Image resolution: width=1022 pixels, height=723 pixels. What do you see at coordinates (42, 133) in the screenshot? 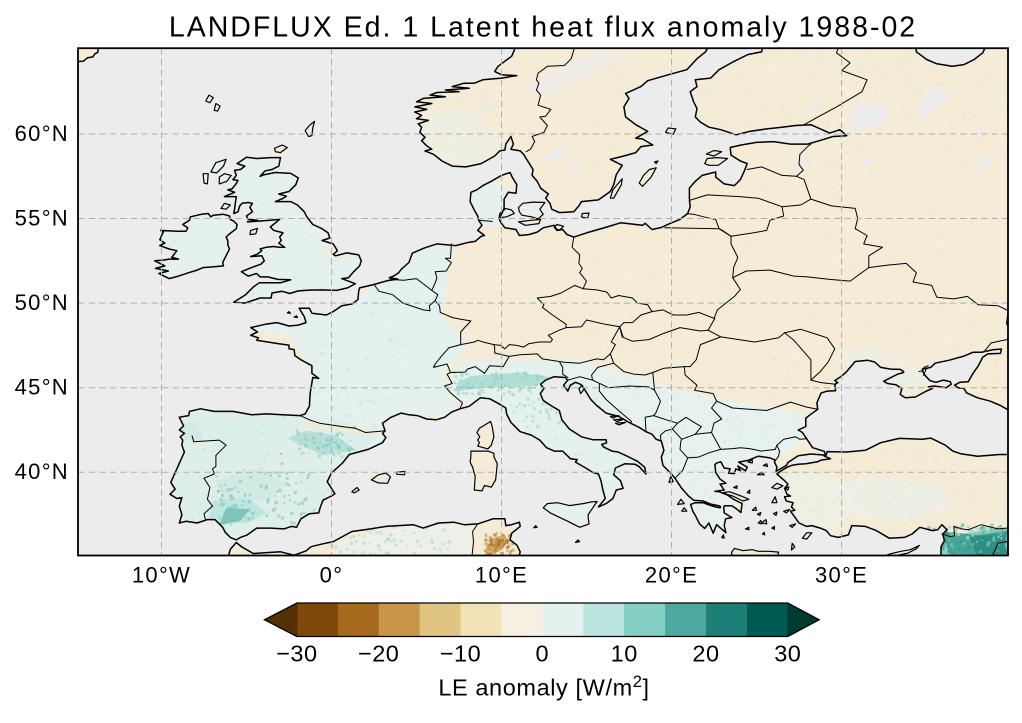
I see `svg-text: 60°N` at bounding box center [42, 133].